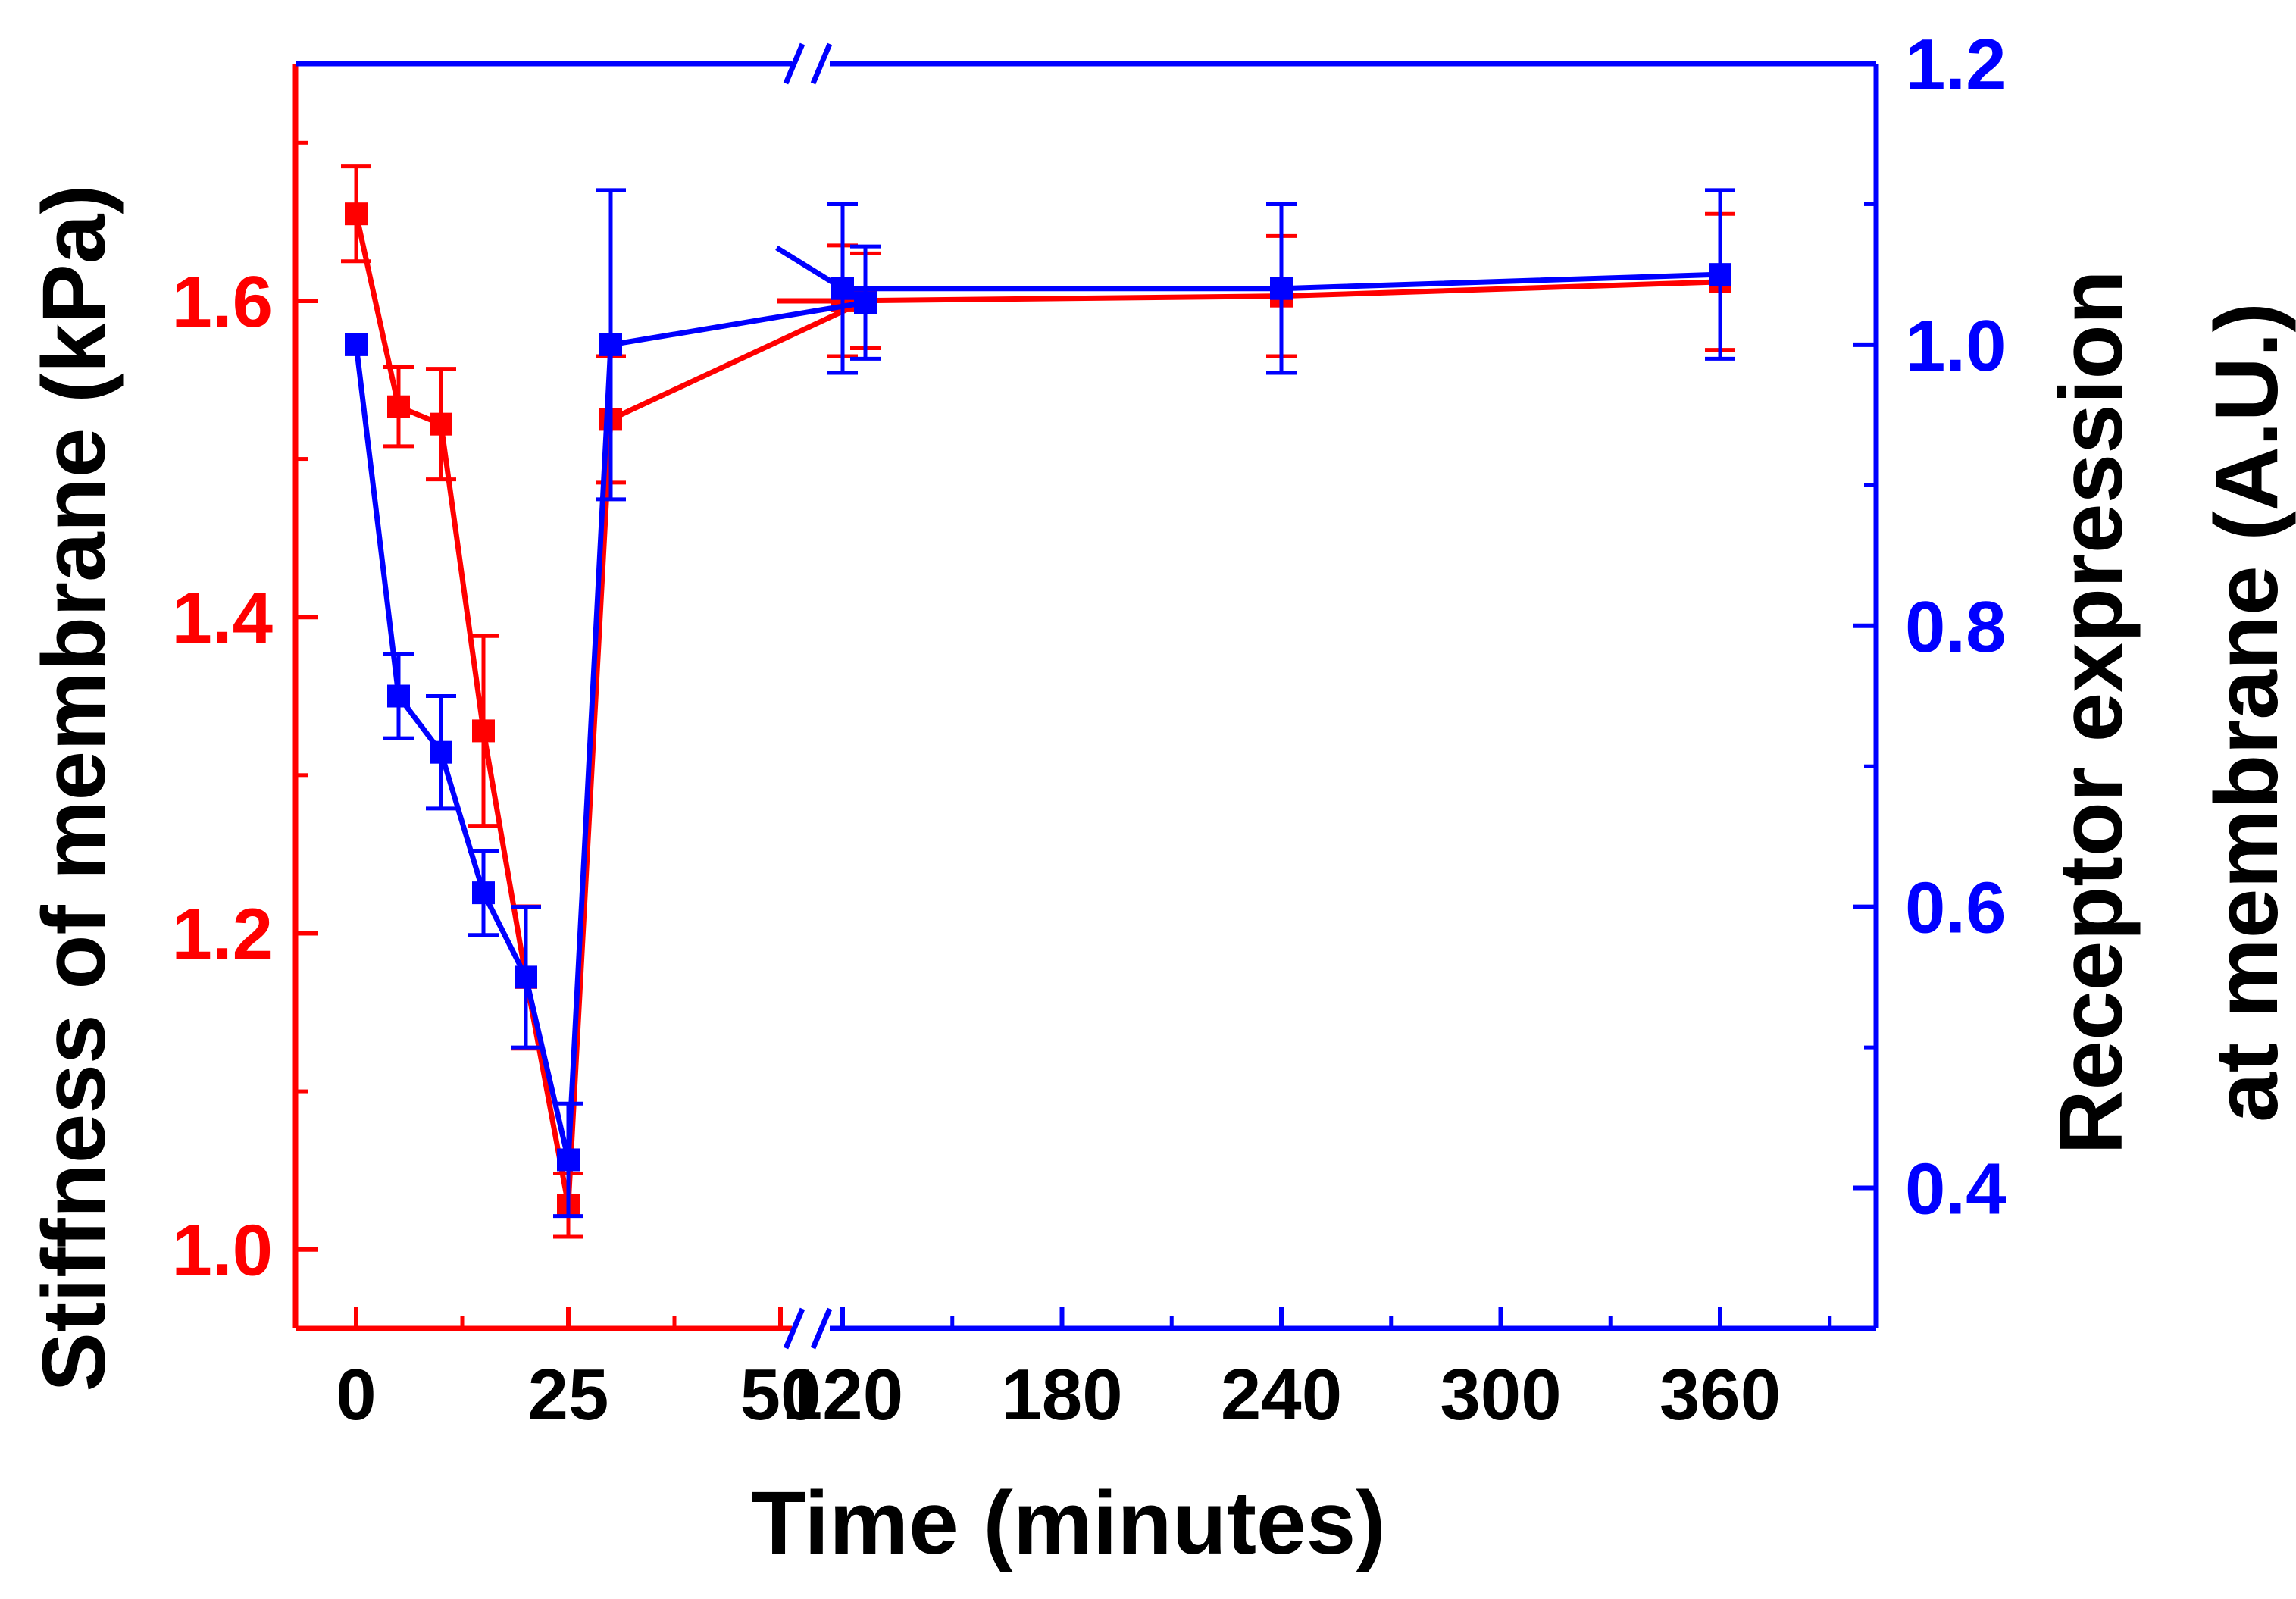  I want to click on y-right-tick-label: 0.6, so click(1956, 908).